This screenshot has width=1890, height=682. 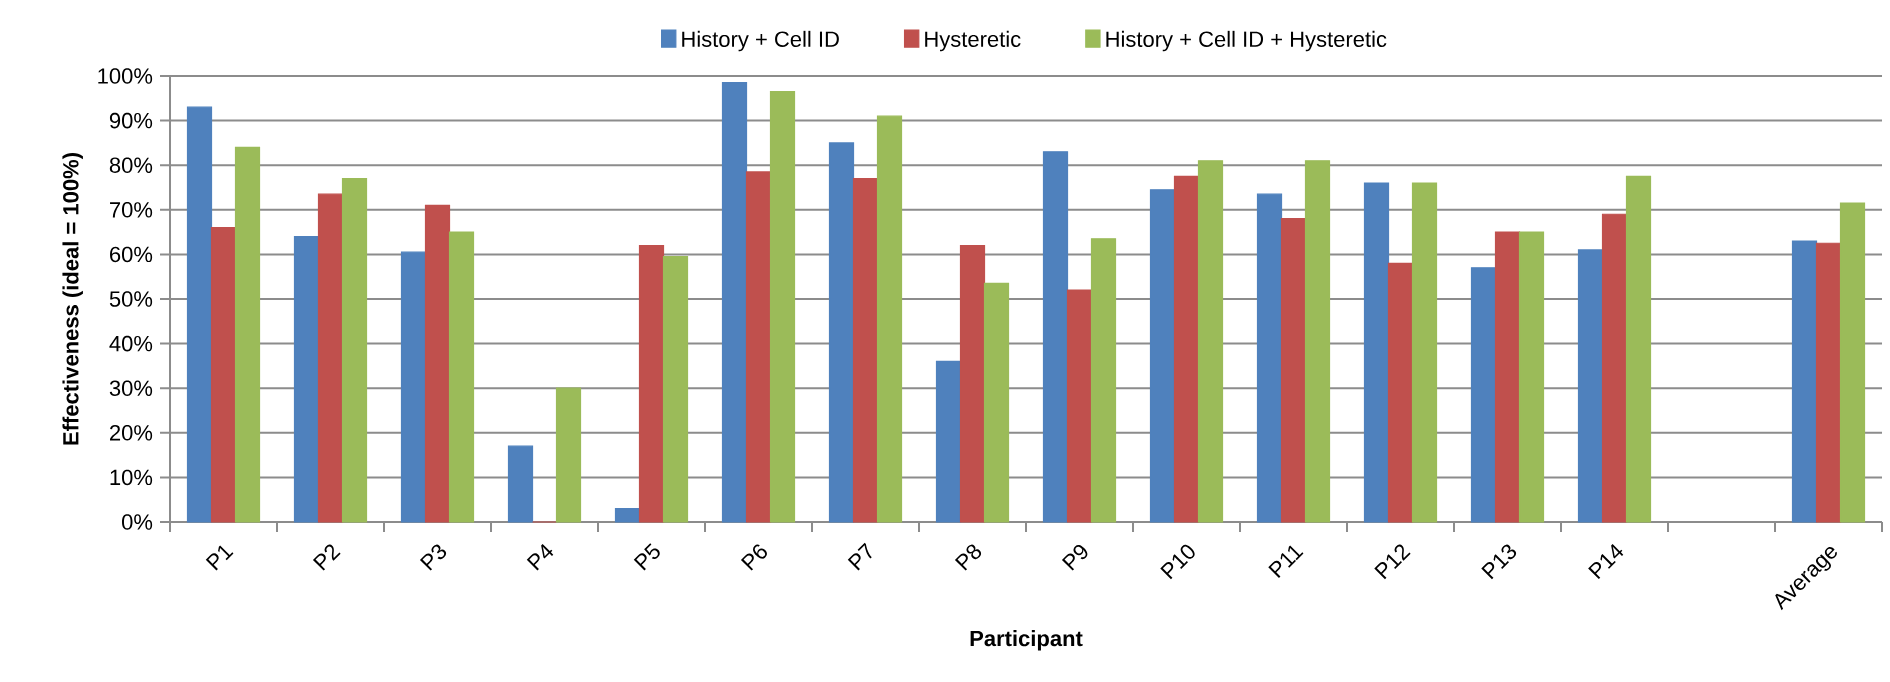 I want to click on x-tick-label: P4, so click(x=540, y=557).